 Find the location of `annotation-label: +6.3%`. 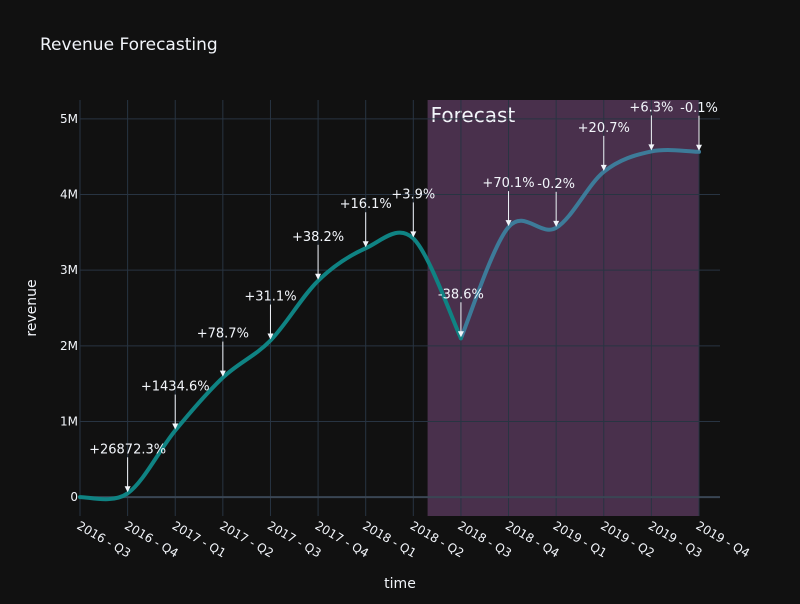

annotation-label: +6.3% is located at coordinates (651, 107).